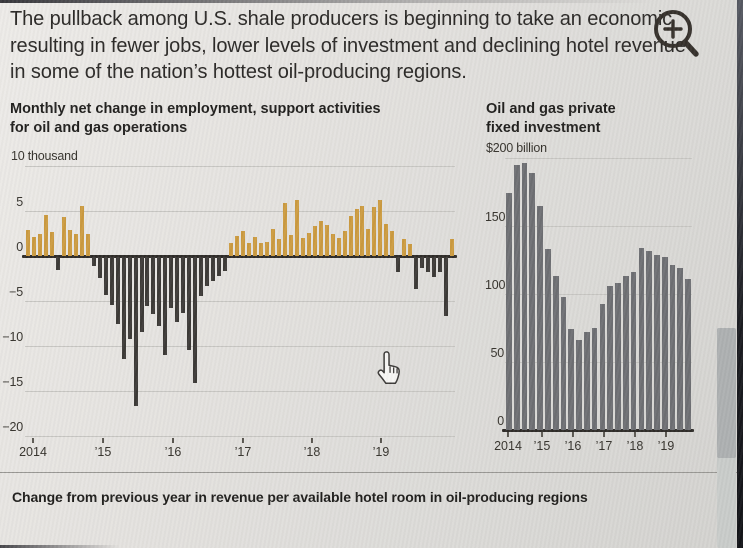 Image resolution: width=743 pixels, height=548 pixels. I want to click on y-axis-label: 100, so click(495, 285).